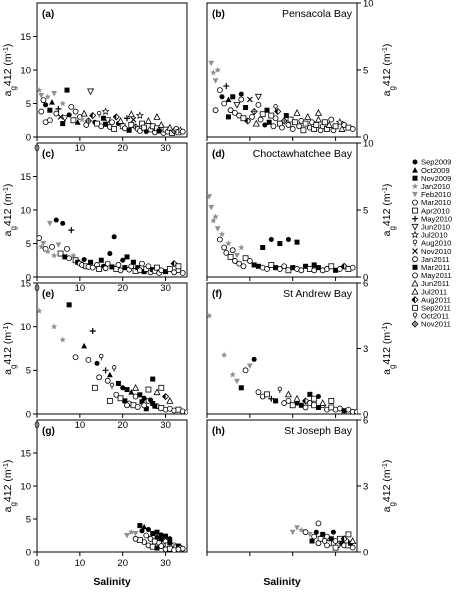 Image resolution: width=474 pixels, height=601 pixels. I want to click on panel-b: 0 5 10 (b) Pensacola Bay ag412 (m-1), so click(301, 71).